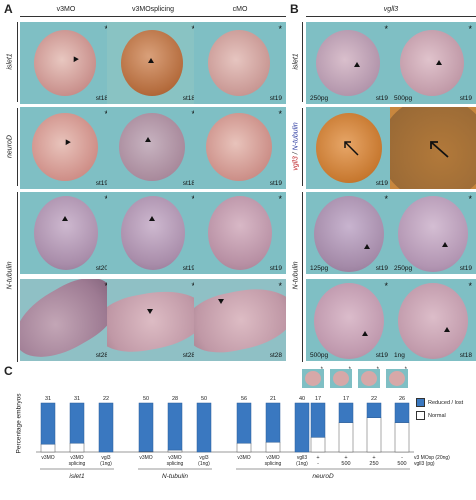 This screenshot has height=500, width=476. I want to click on bar-count-label: 21, so click(273, 399).